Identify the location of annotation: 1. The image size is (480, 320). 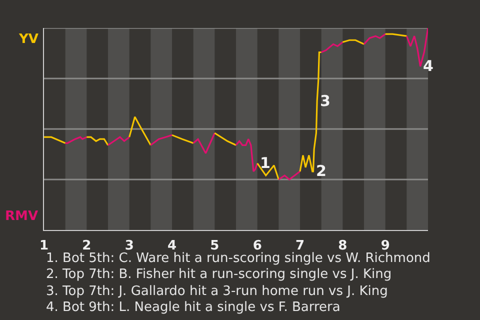
(265, 163).